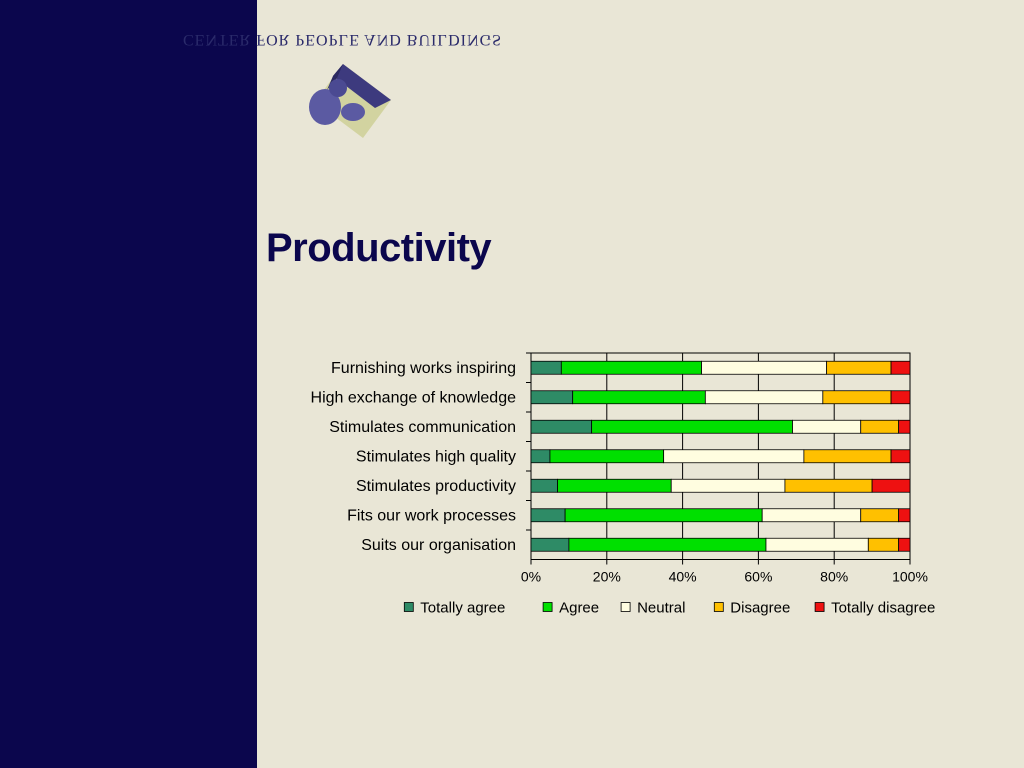  What do you see at coordinates (661, 608) in the screenshot?
I see `legend-label: Neutral` at bounding box center [661, 608].